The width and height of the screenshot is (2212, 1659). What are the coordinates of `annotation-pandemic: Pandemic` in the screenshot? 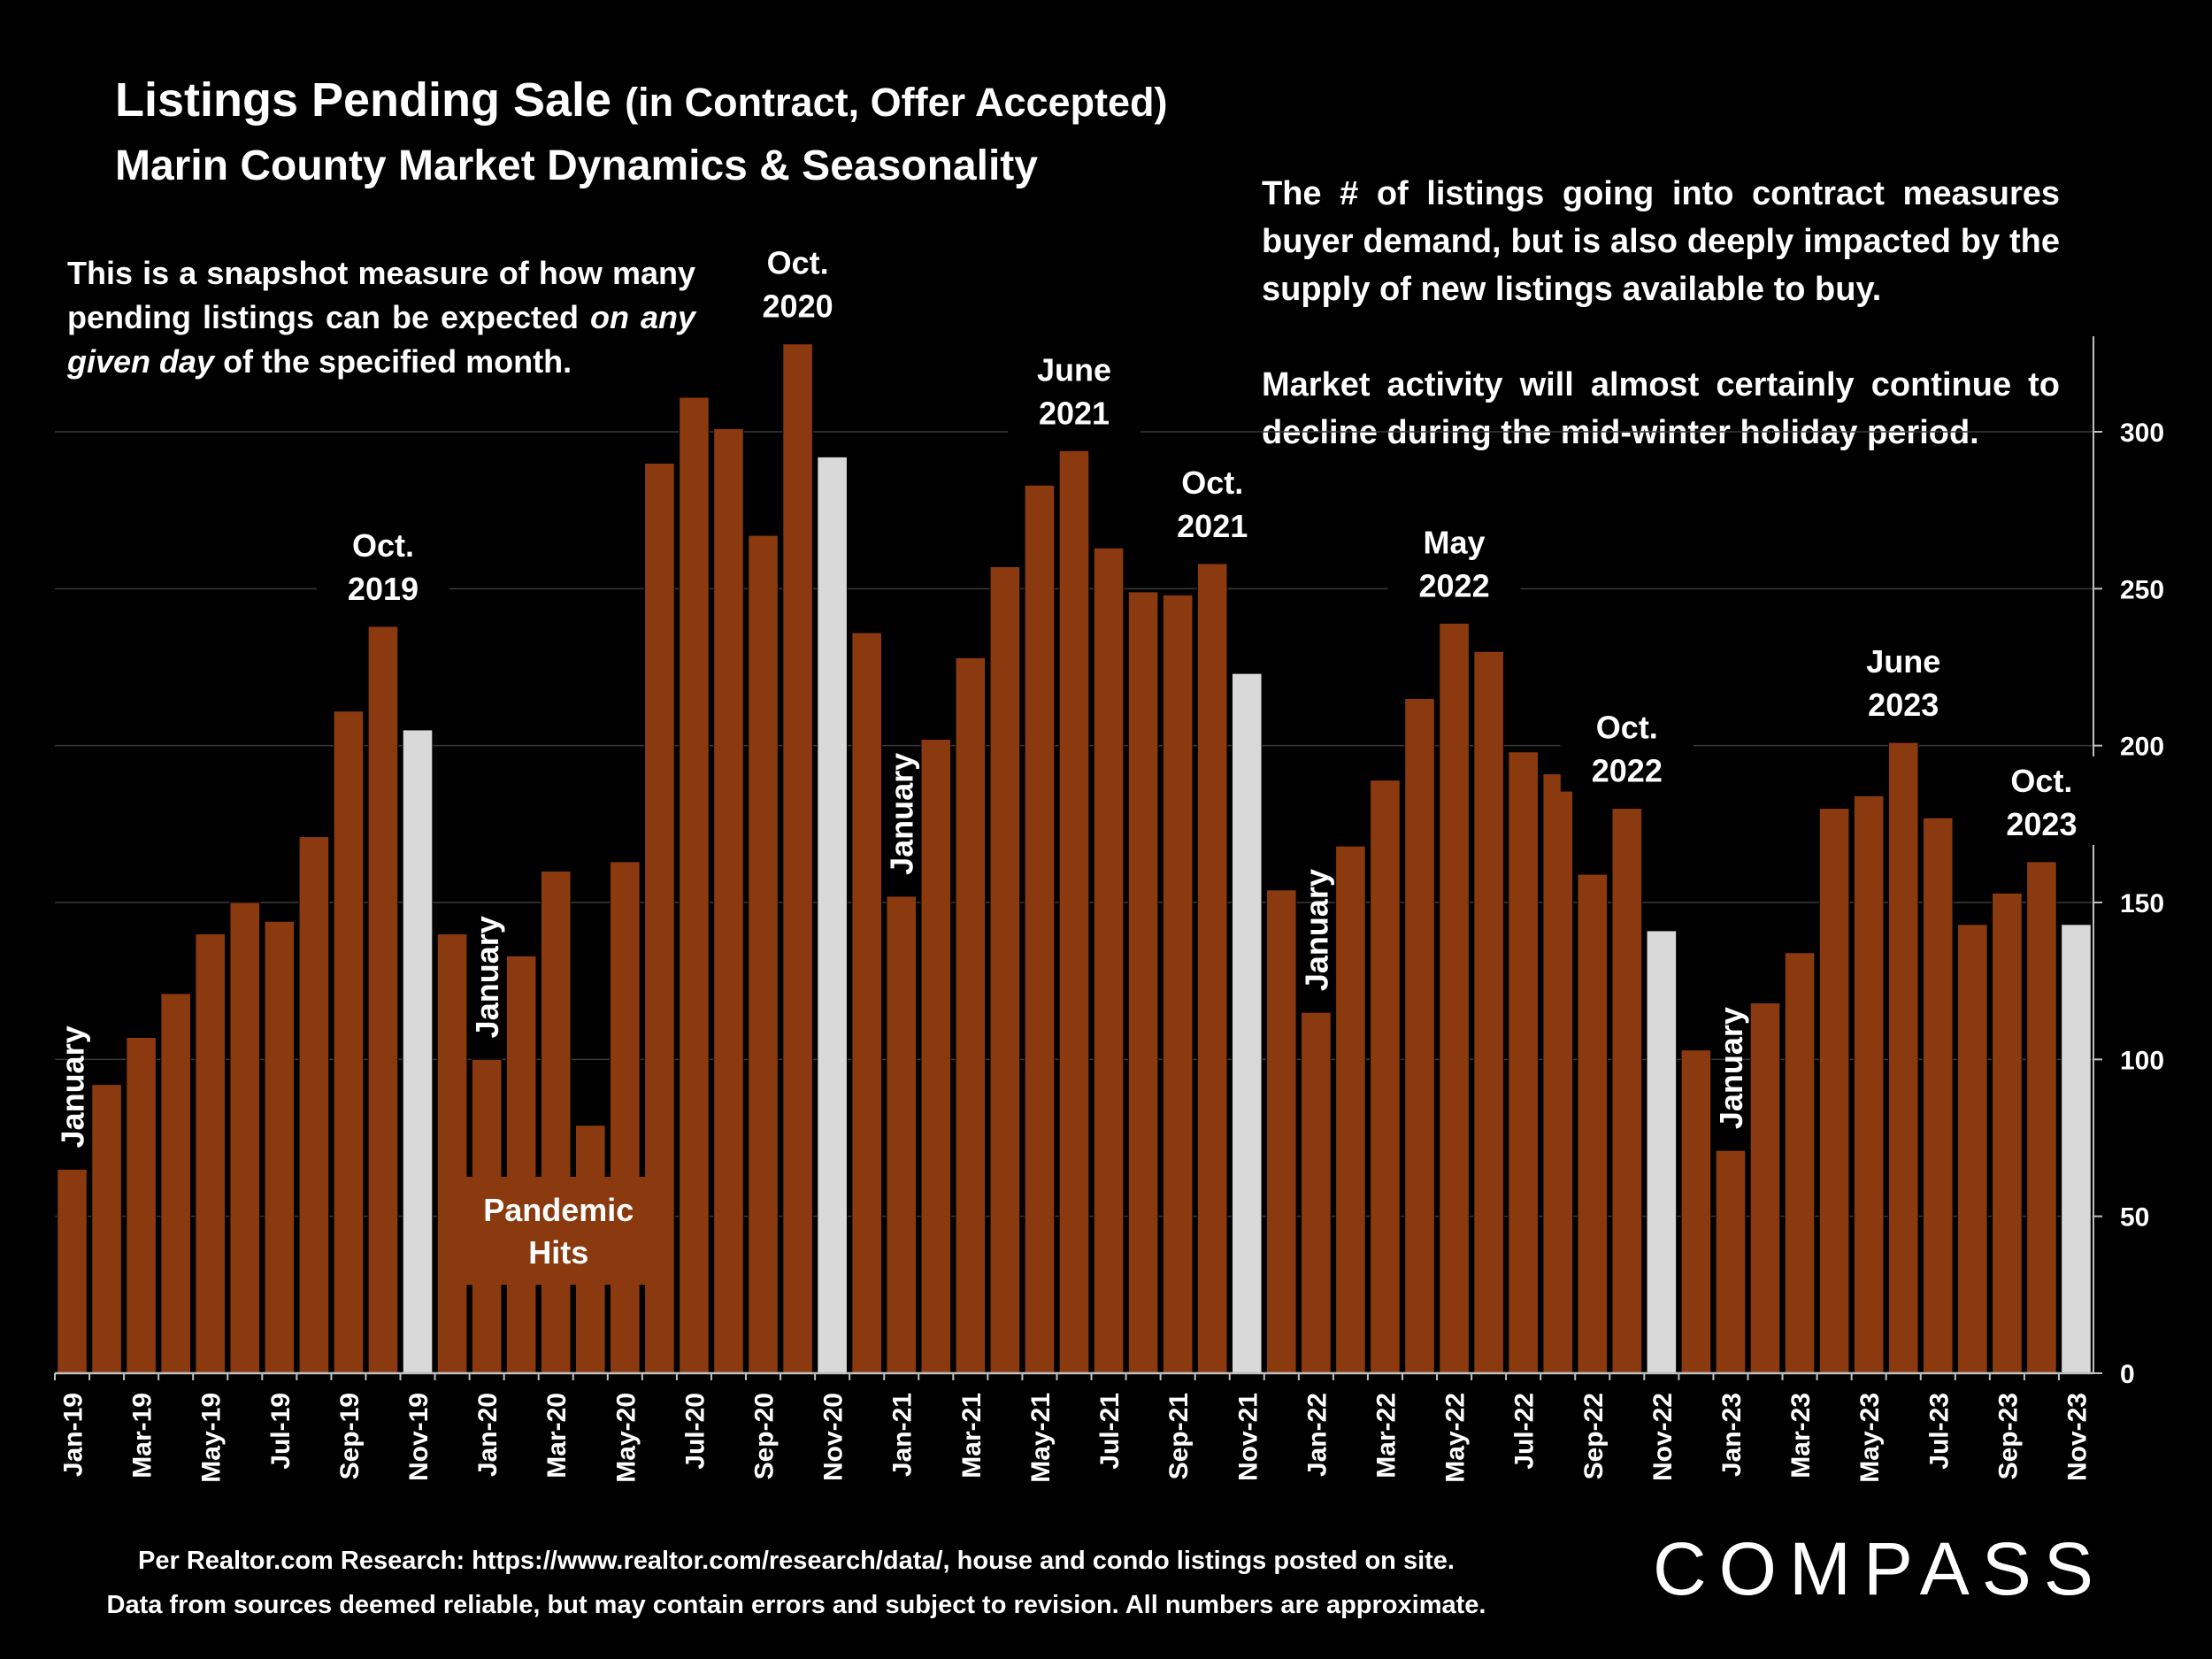 It's located at (559, 1210).